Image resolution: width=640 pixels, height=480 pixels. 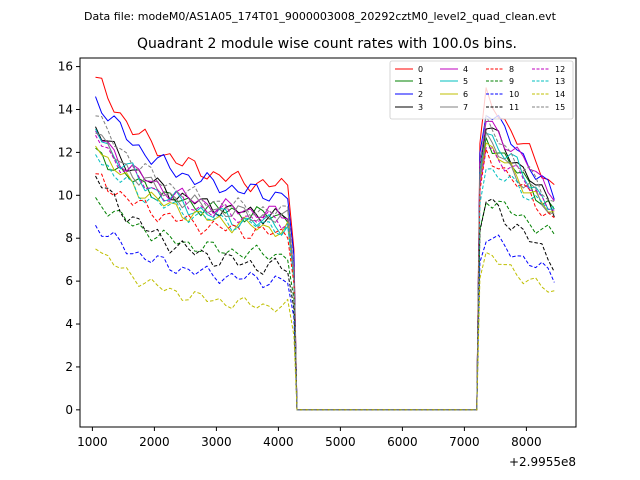 I want to click on legend-label-15: 15, so click(x=560, y=107).